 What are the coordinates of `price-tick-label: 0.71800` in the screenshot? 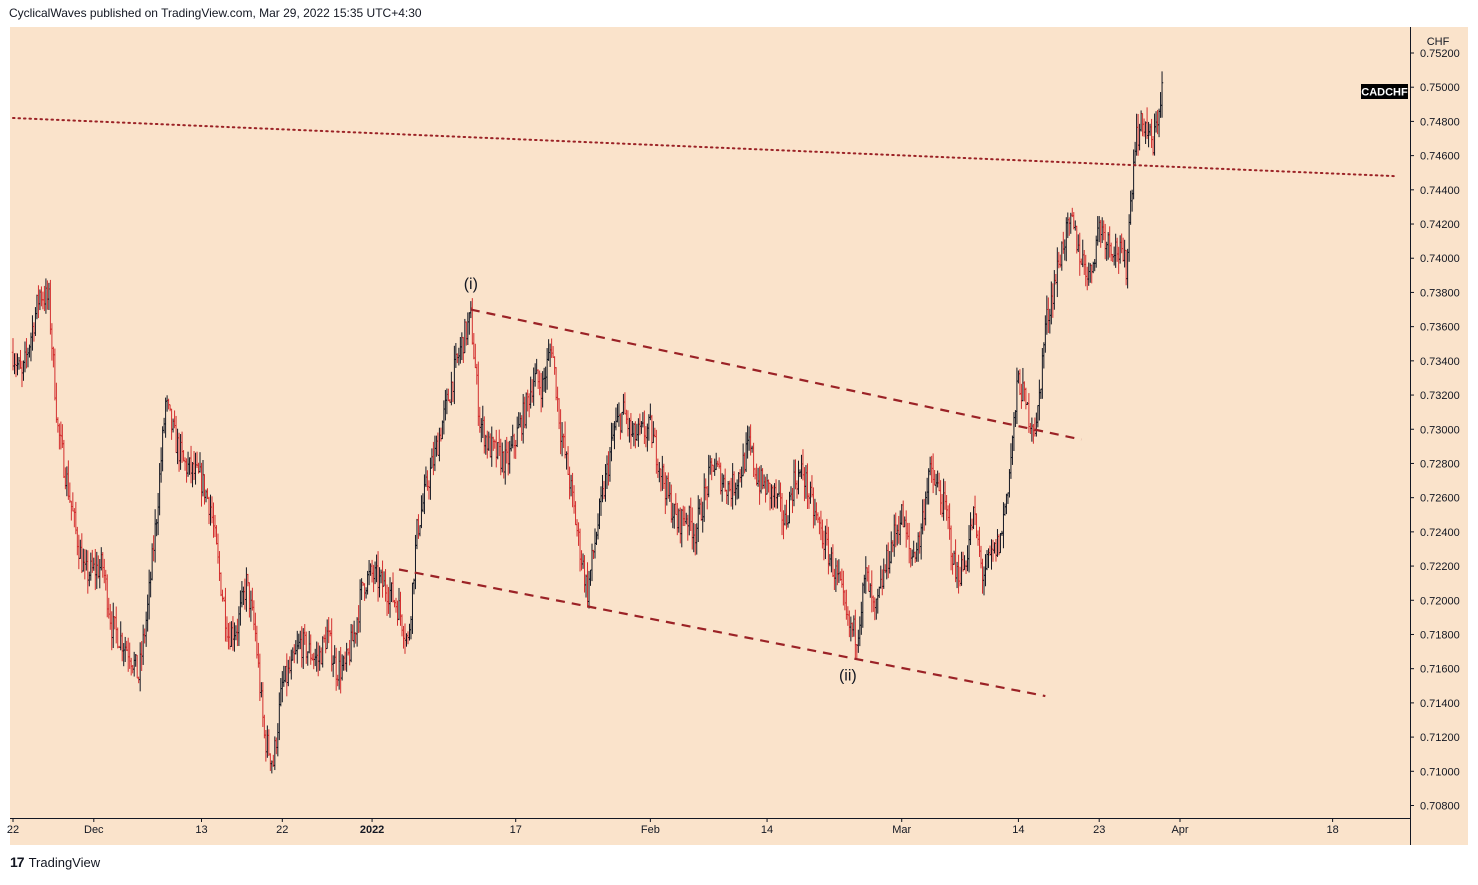 It's located at (1440, 635).